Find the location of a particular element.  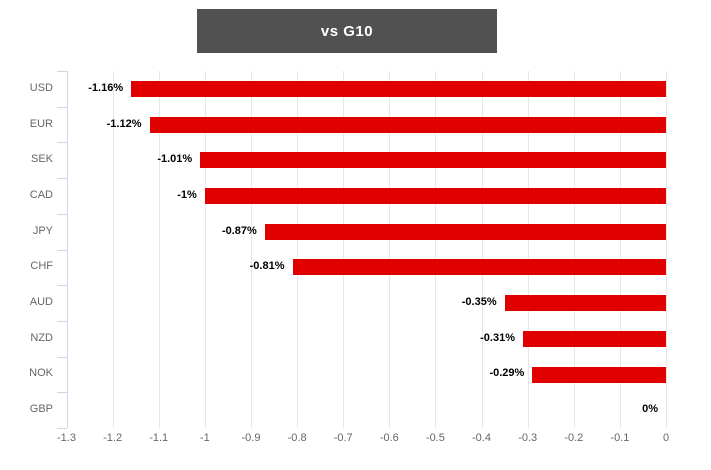

data-label-usd: -1.16% is located at coordinates (106, 87).